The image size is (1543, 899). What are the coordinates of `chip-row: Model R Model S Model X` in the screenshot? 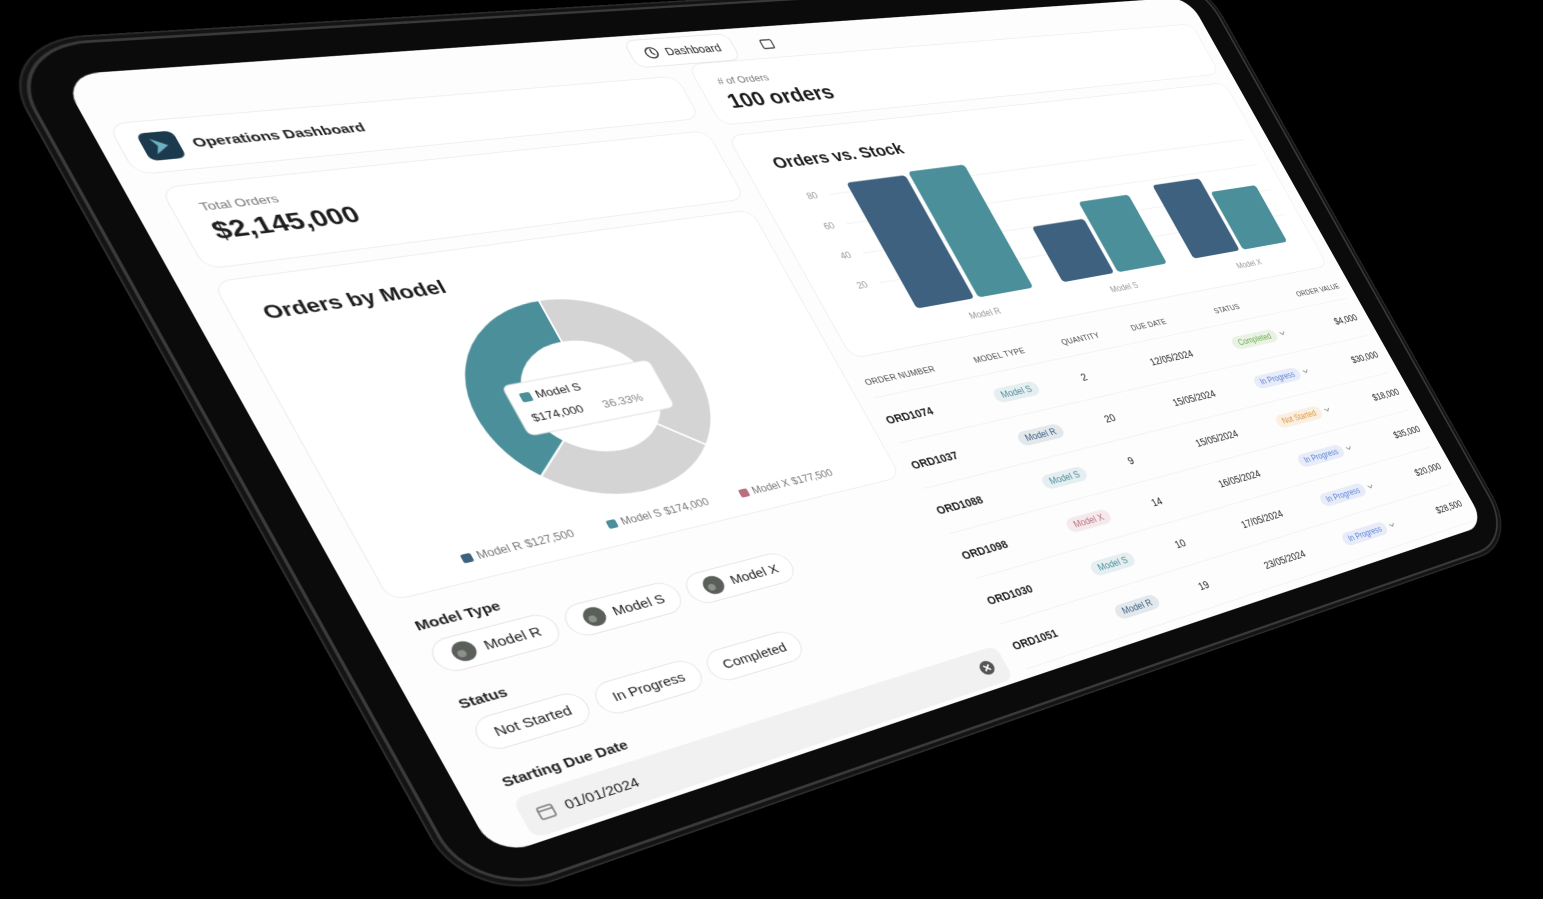 It's located at (680, 595).